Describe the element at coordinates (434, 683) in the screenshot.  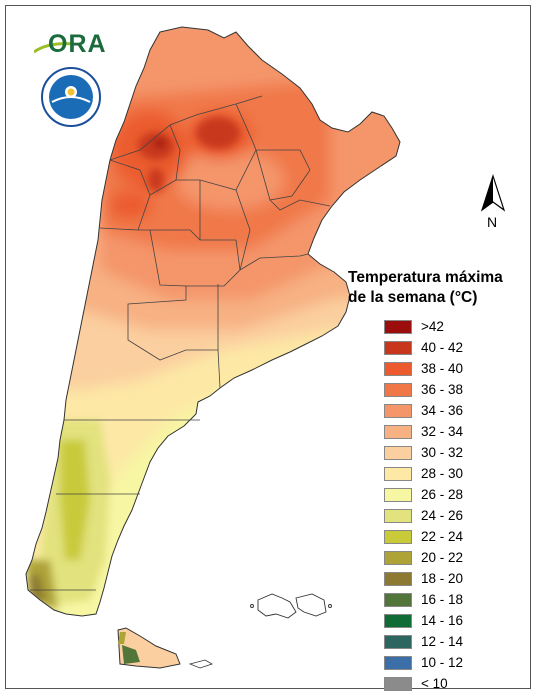
I see `legend-label: < 10` at that location.